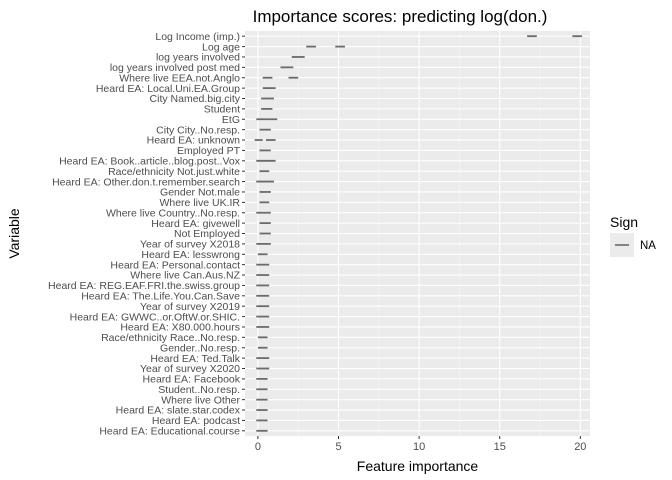 This screenshot has height=480, width=672. I want to click on y-tick-label: Year of survey X2020, so click(190, 369).